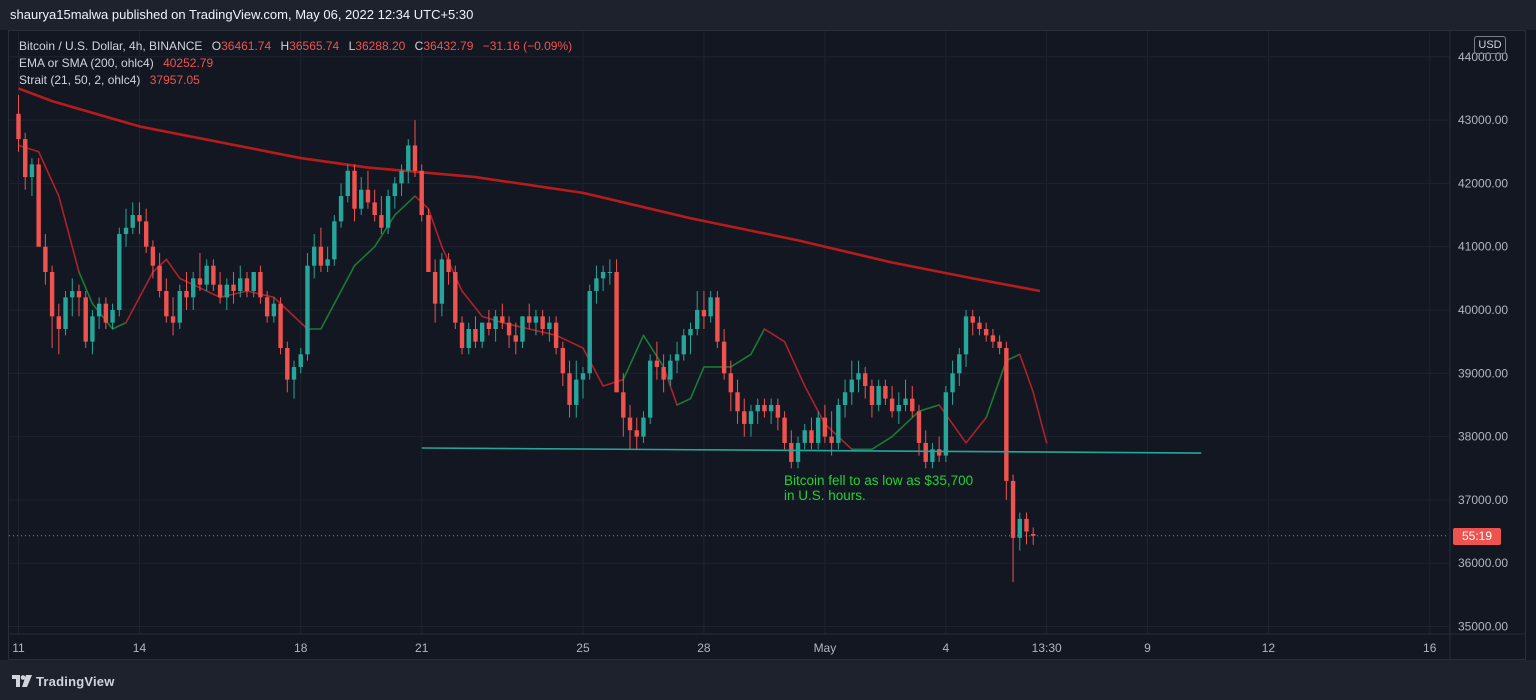  What do you see at coordinates (1490, 45) in the screenshot?
I see `currency-badge: USD` at bounding box center [1490, 45].